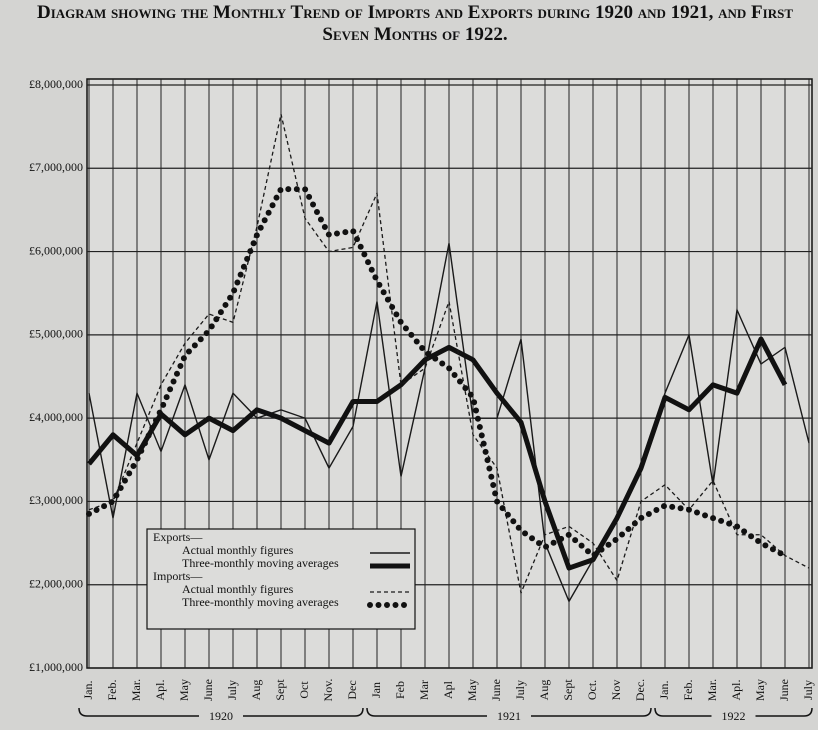 The height and width of the screenshot is (730, 818). What do you see at coordinates (178, 576) in the screenshot?
I see `legend-group-label: Imports—` at bounding box center [178, 576].